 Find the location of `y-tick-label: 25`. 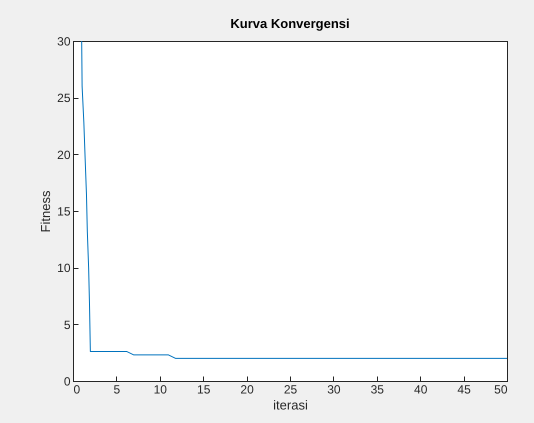

y-tick-label: 25 is located at coordinates (64, 98).